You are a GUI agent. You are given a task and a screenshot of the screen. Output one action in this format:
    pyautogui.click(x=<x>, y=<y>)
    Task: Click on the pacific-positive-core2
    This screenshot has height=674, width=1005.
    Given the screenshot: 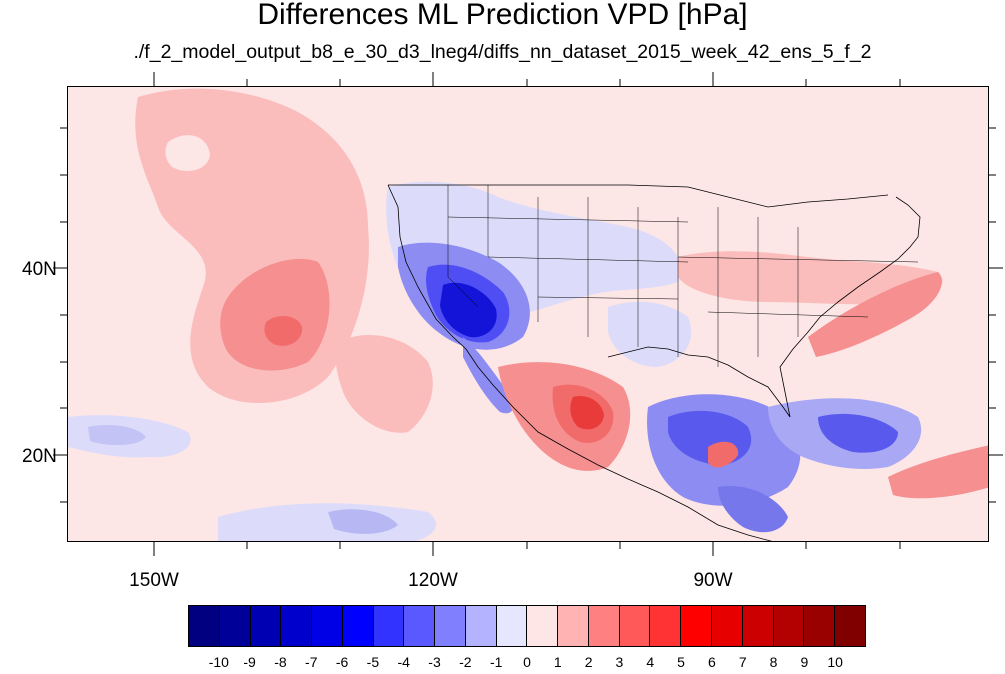 What is the action you would take?
    pyautogui.click(x=283, y=330)
    